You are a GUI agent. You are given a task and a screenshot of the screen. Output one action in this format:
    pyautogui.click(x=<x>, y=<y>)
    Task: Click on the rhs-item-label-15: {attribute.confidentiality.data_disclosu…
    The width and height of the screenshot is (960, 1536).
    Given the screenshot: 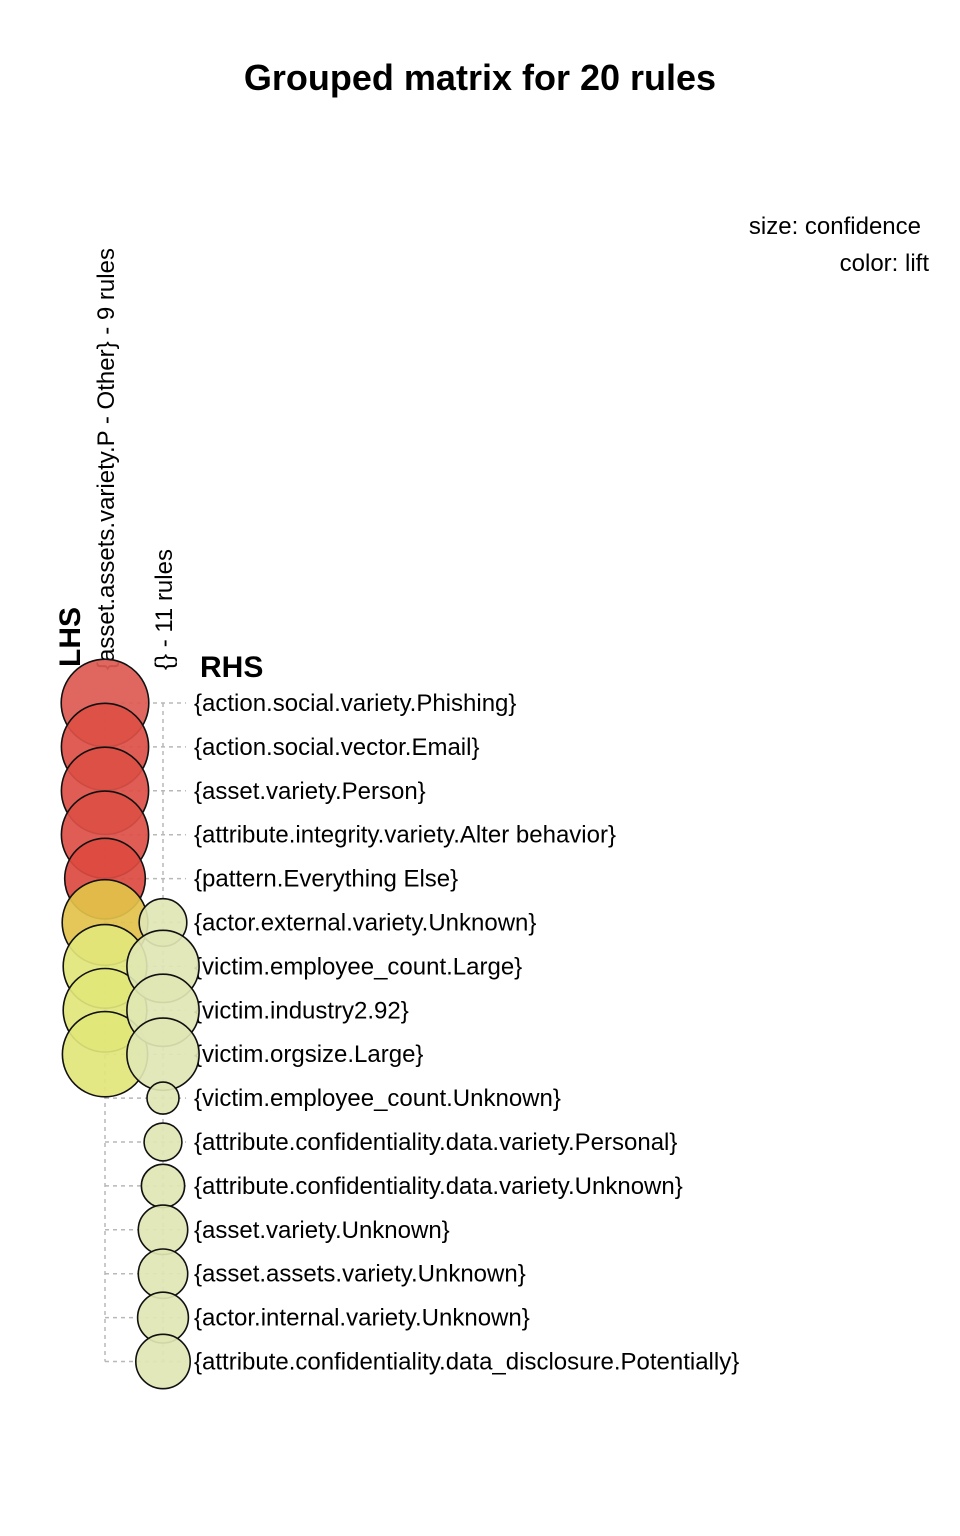 What is the action you would take?
    pyautogui.click(x=466, y=1362)
    